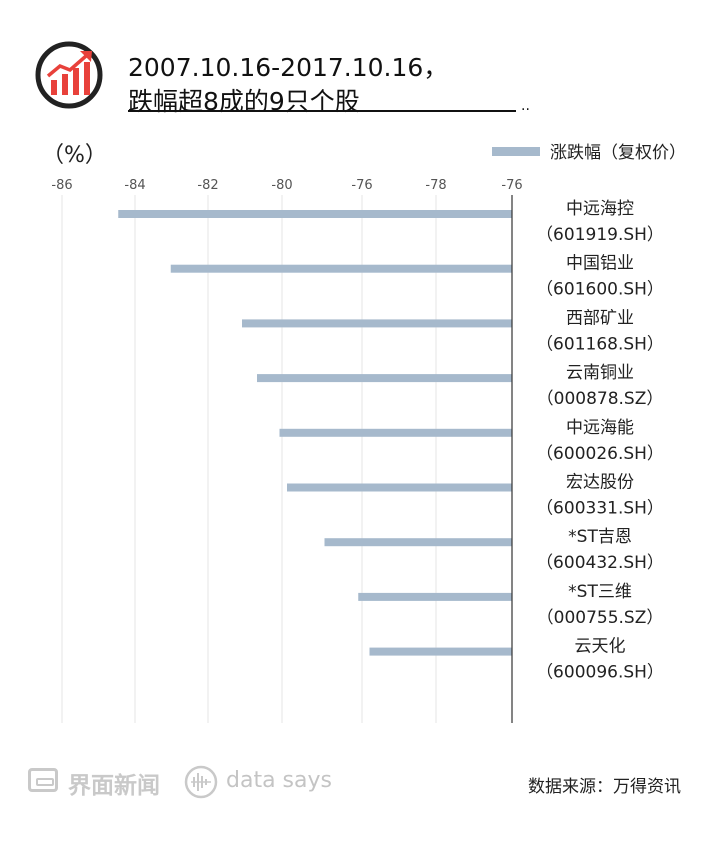 The width and height of the screenshot is (720, 841). I want to click on legend-label: 涨跌幅（复权价）, so click(618, 153).